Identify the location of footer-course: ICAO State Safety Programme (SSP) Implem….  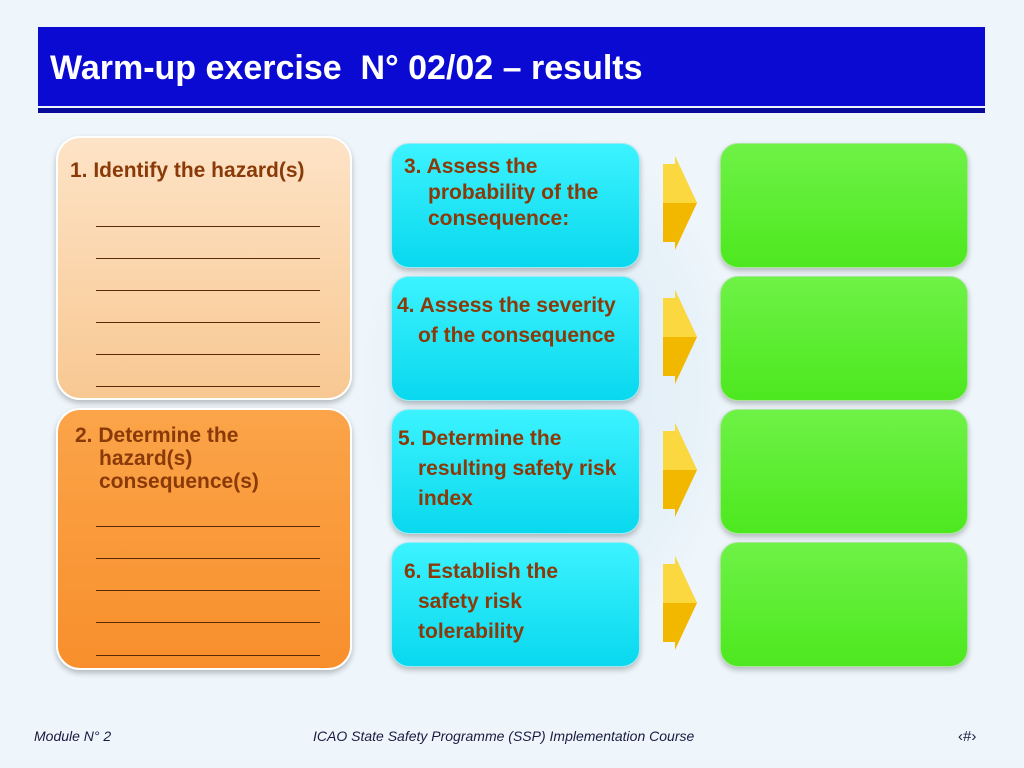
(504, 736).